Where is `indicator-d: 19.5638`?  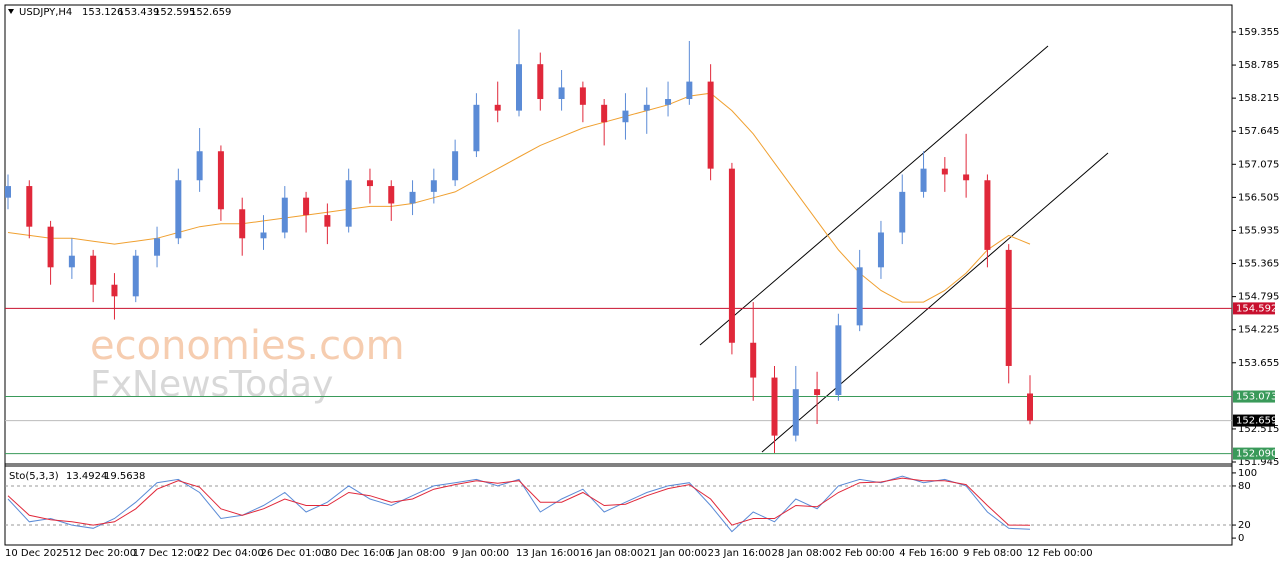
indicator-d: 19.5638 is located at coordinates (124, 476).